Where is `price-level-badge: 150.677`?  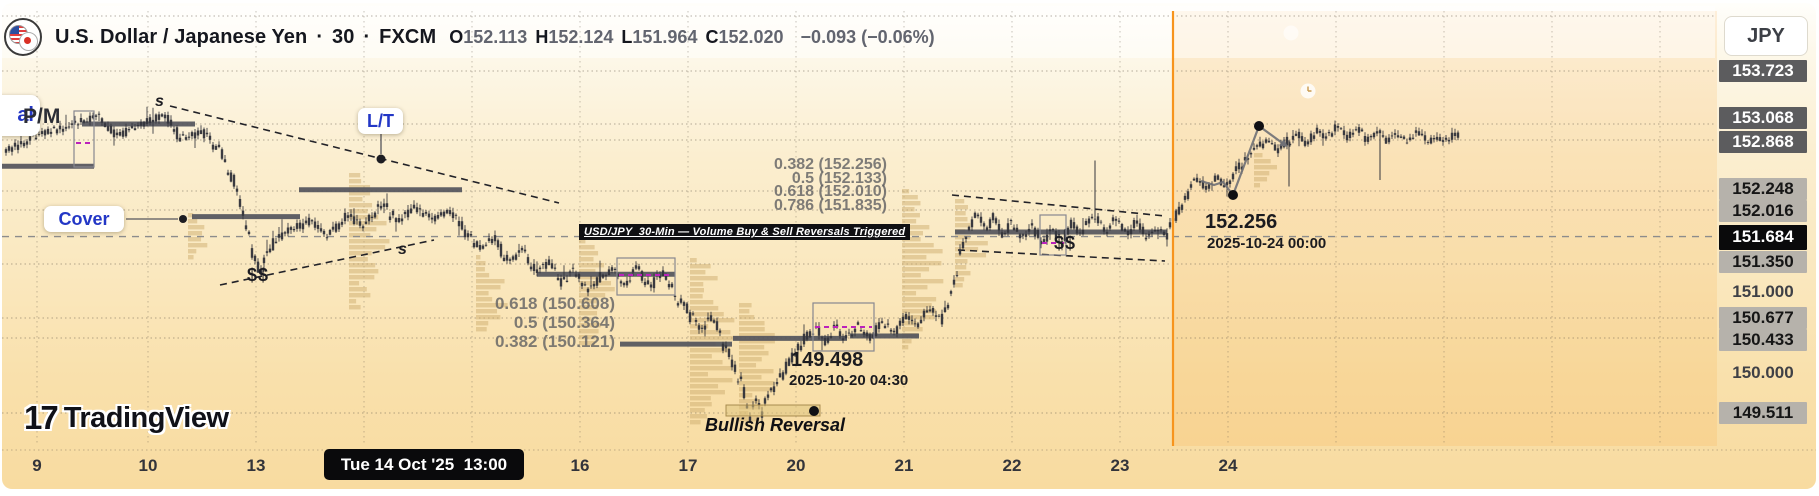
price-level-badge: 150.677 is located at coordinates (1763, 318).